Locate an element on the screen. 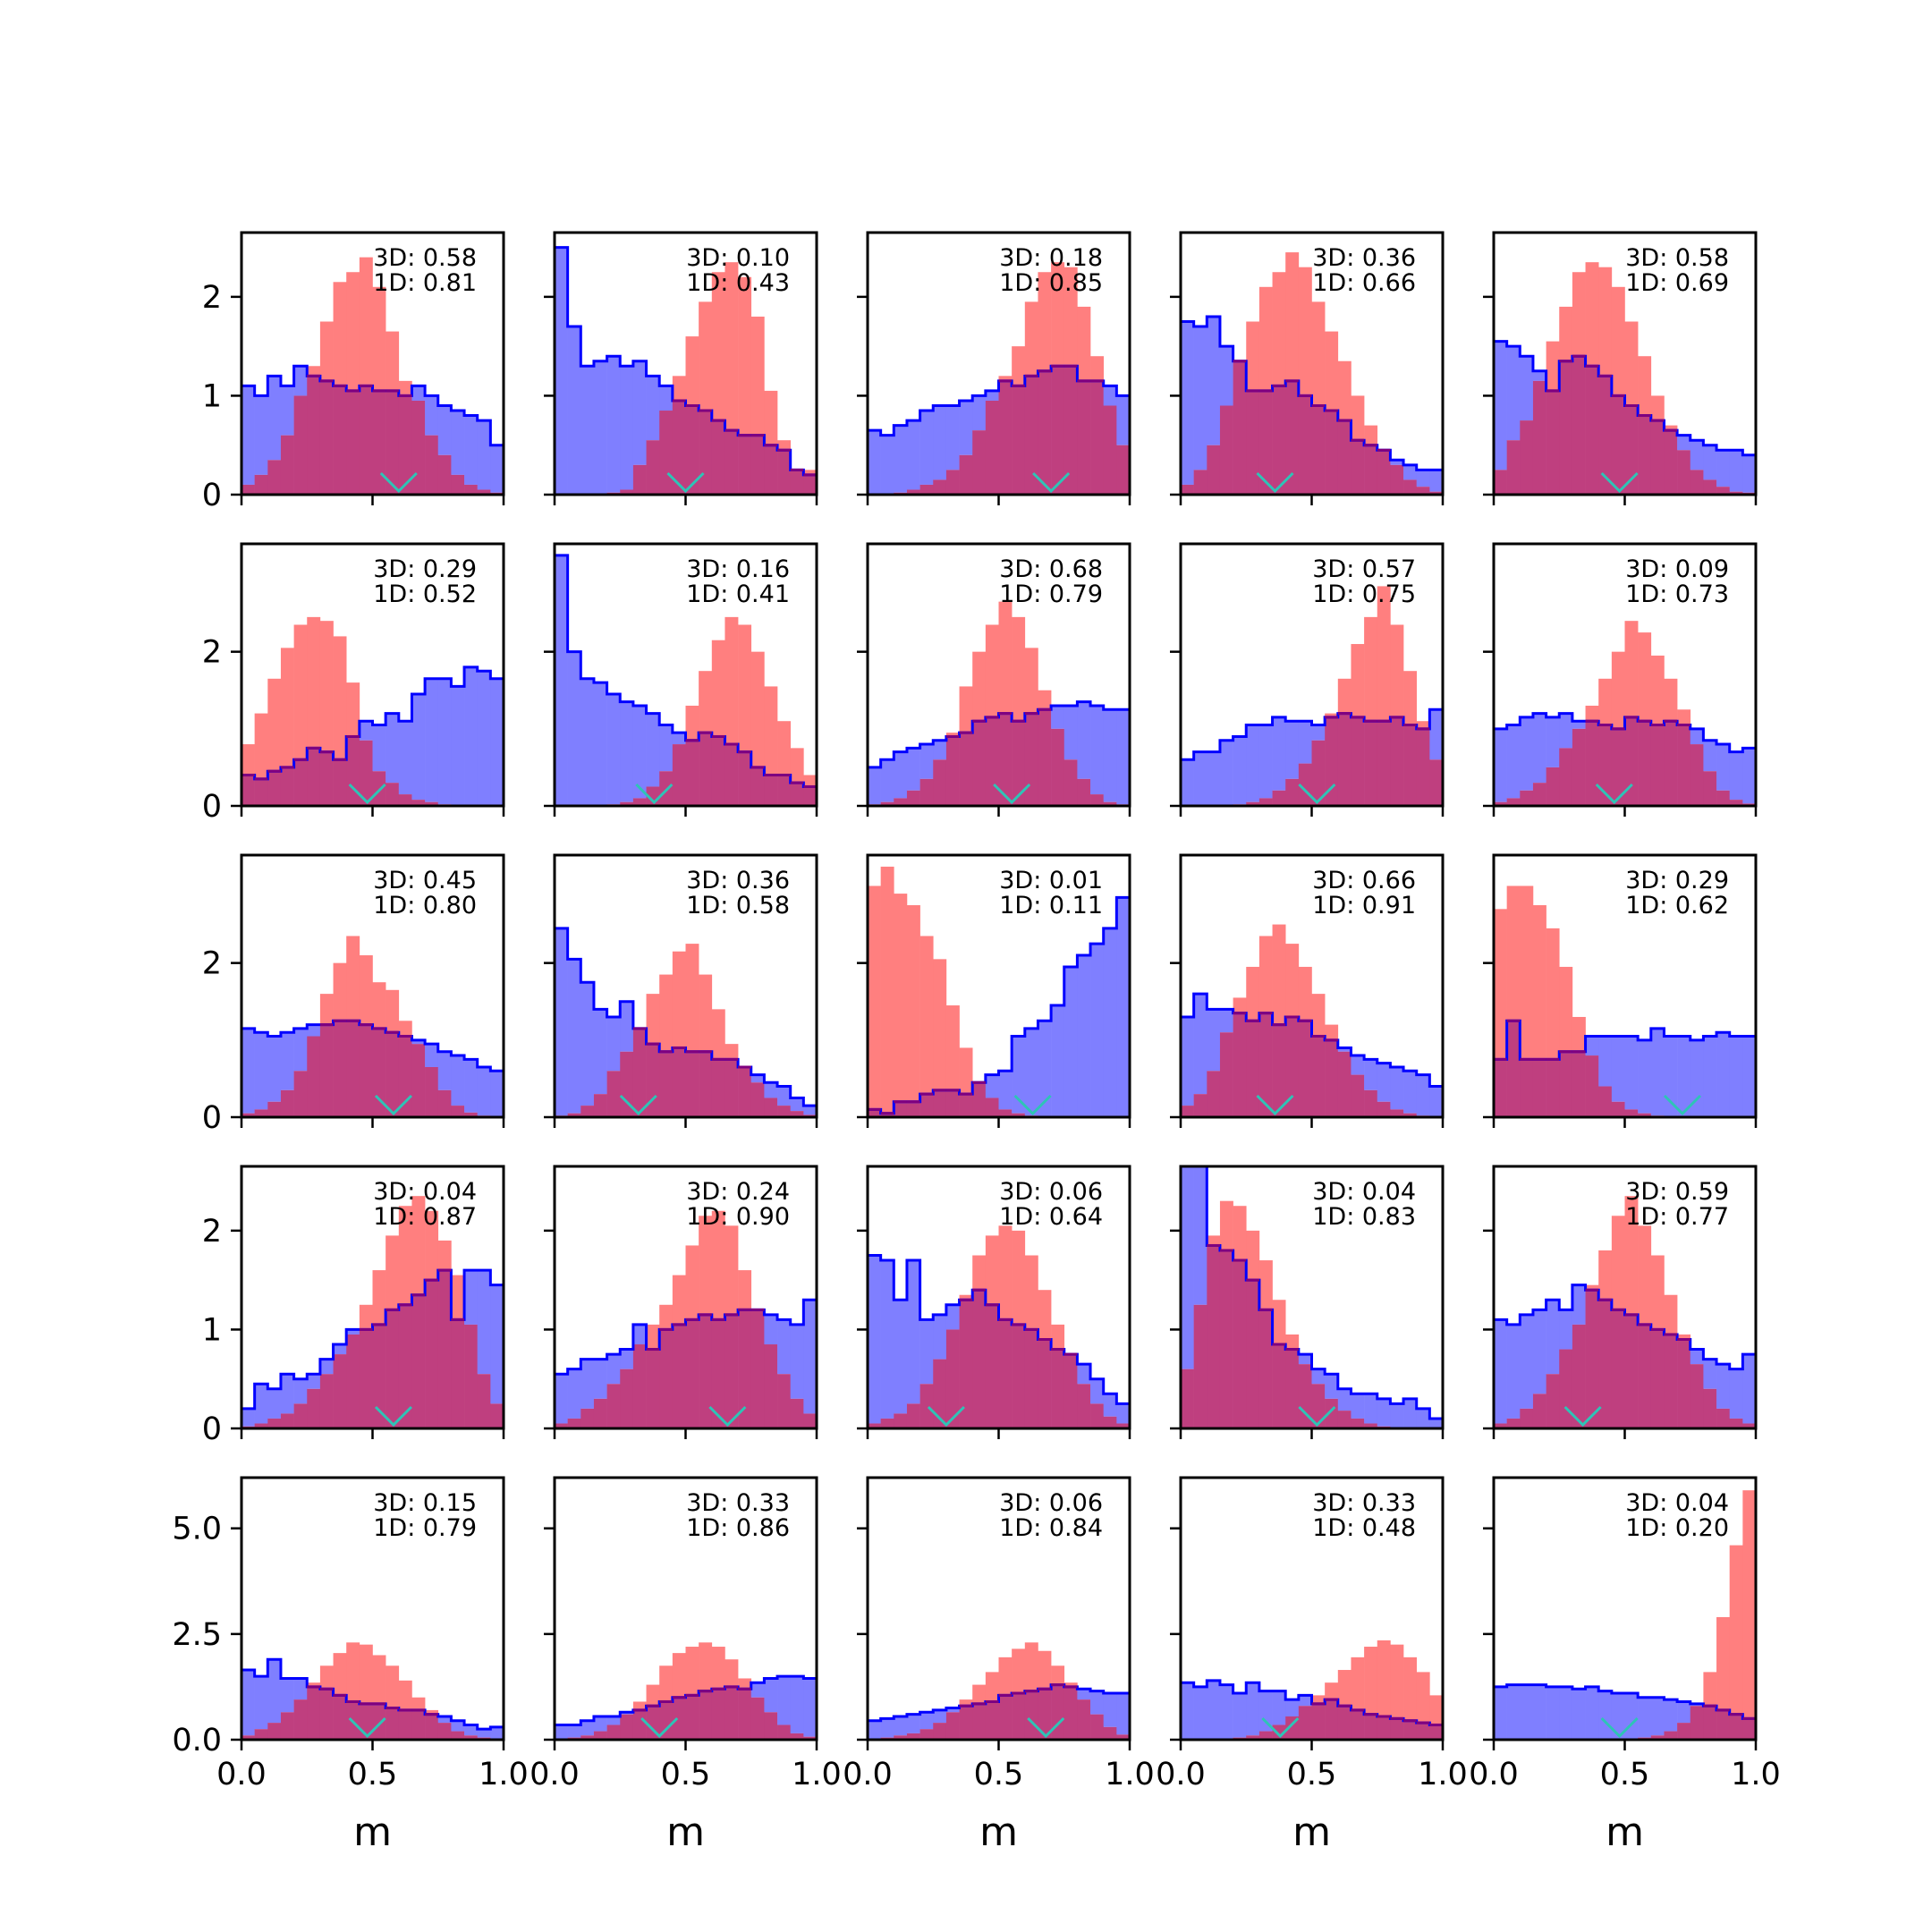 Image resolution: width=1932 pixels, height=1932 pixels. y-tick-label: 0 is located at coordinates (212, 495).